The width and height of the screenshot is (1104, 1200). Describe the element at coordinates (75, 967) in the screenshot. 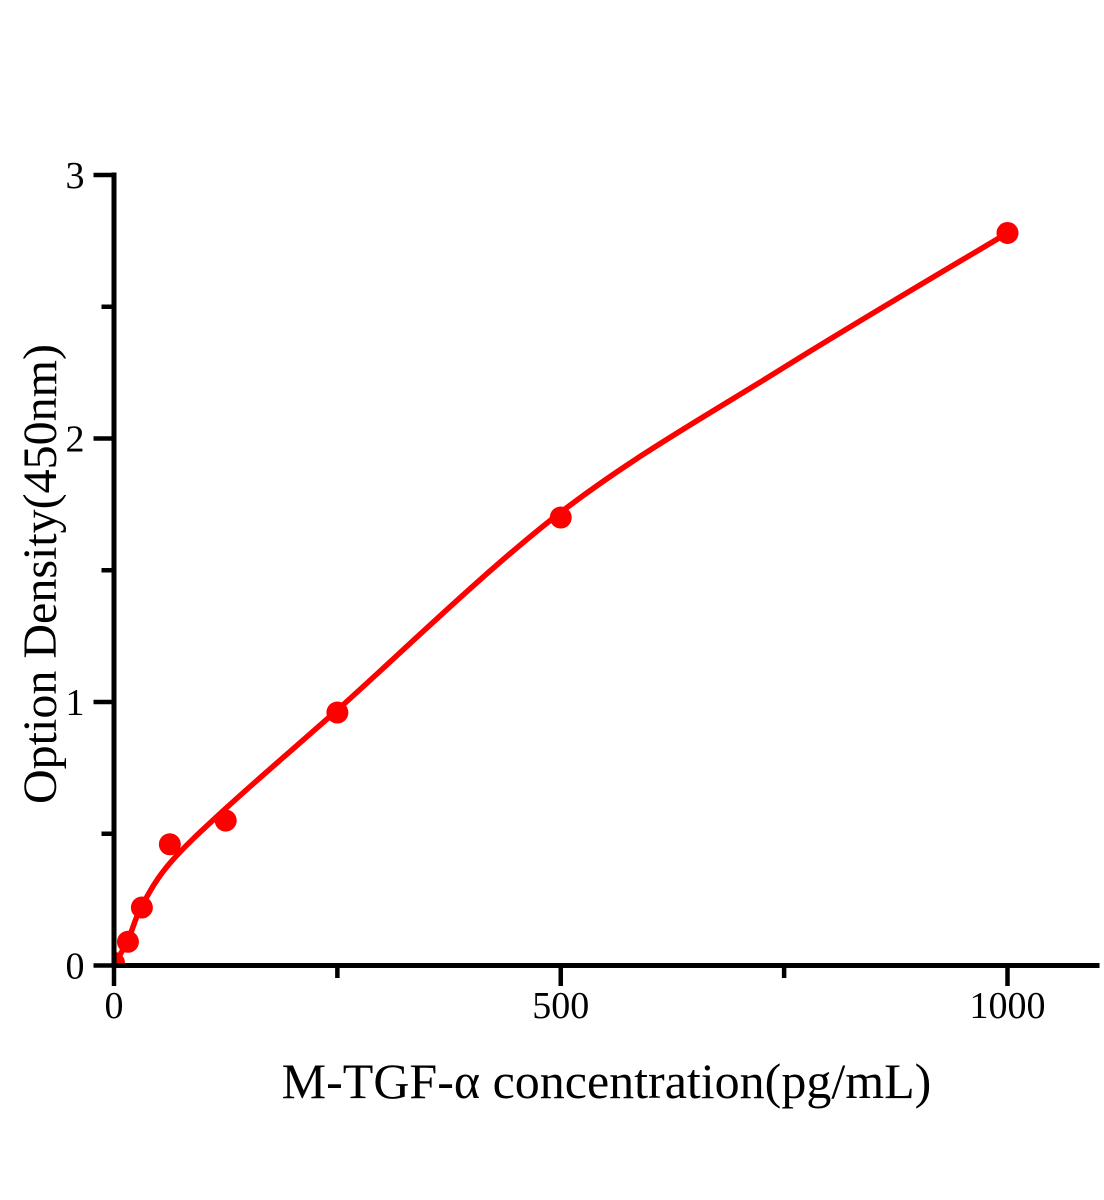

I see `y-tick-label: 0` at that location.